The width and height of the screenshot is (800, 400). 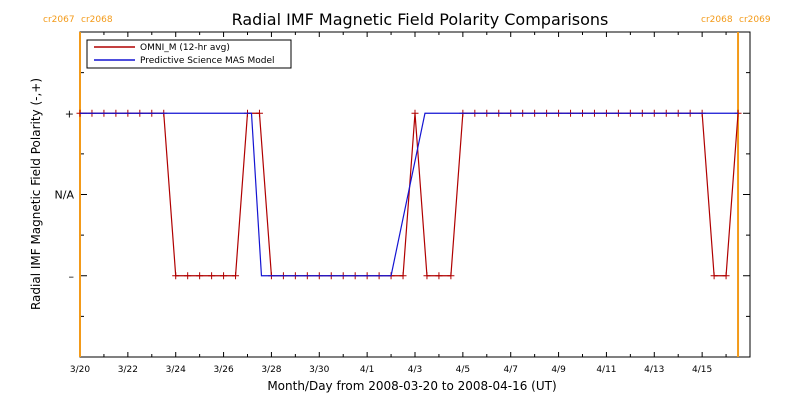 I want to click on y-axis-title: Radial IMF Magnetic Field Polarity (-,+), so click(x=36, y=194).